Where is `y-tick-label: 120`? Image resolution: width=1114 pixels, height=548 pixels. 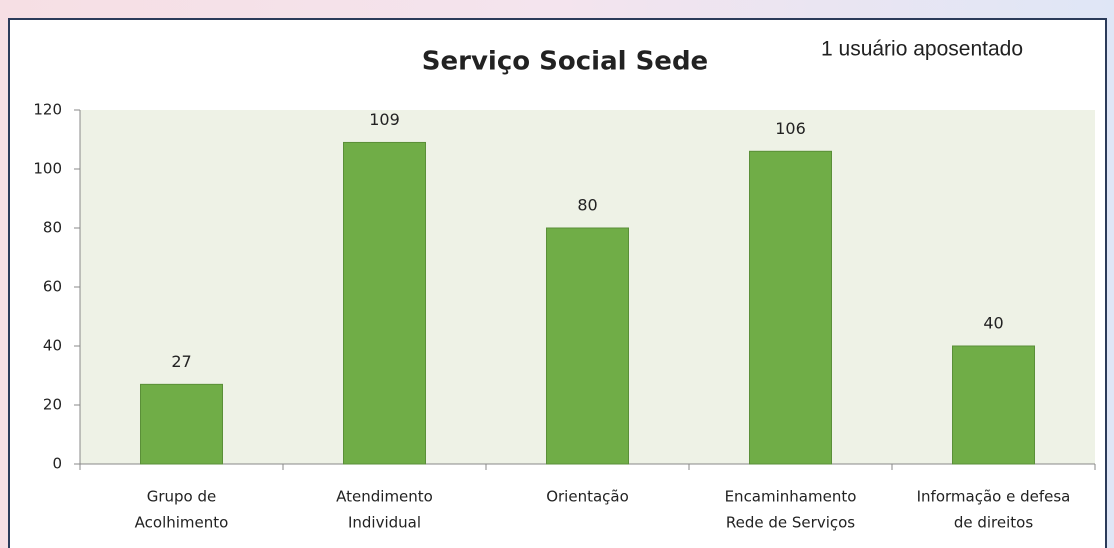
y-tick-label: 120 is located at coordinates (47, 110).